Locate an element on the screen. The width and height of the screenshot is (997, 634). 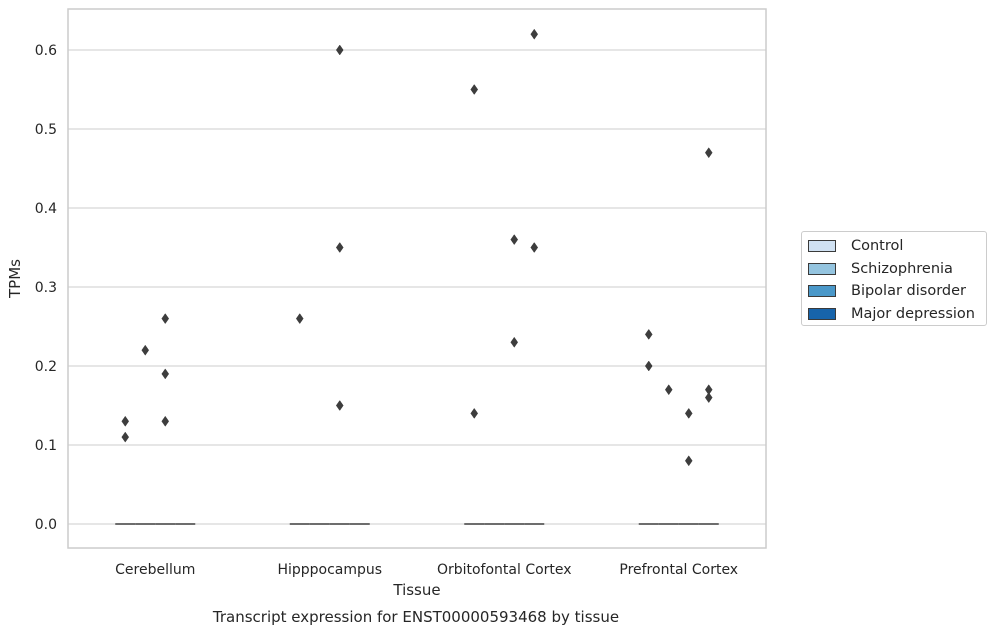
legend-item: Bipolar disorder is located at coordinates (897, 291).